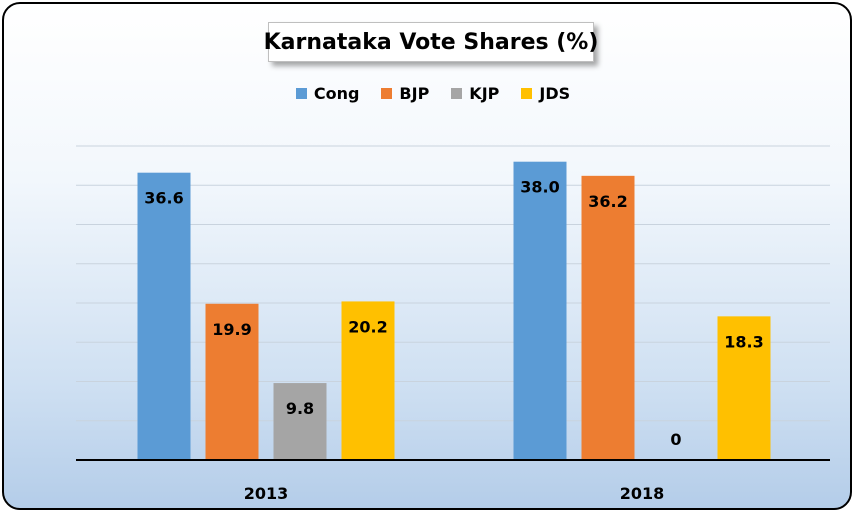 This screenshot has height=516, width=858. What do you see at coordinates (484, 93) in the screenshot?
I see `legend-label-kjp: KJP` at bounding box center [484, 93].